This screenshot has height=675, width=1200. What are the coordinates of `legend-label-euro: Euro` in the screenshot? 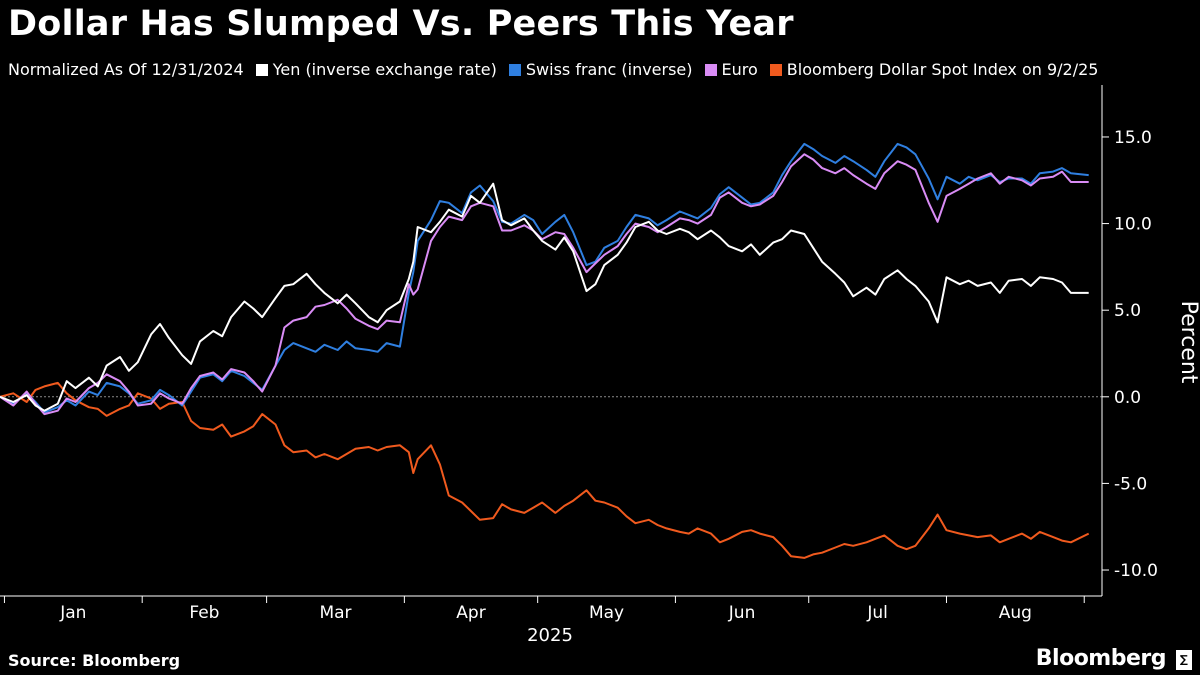 It's located at (739, 69).